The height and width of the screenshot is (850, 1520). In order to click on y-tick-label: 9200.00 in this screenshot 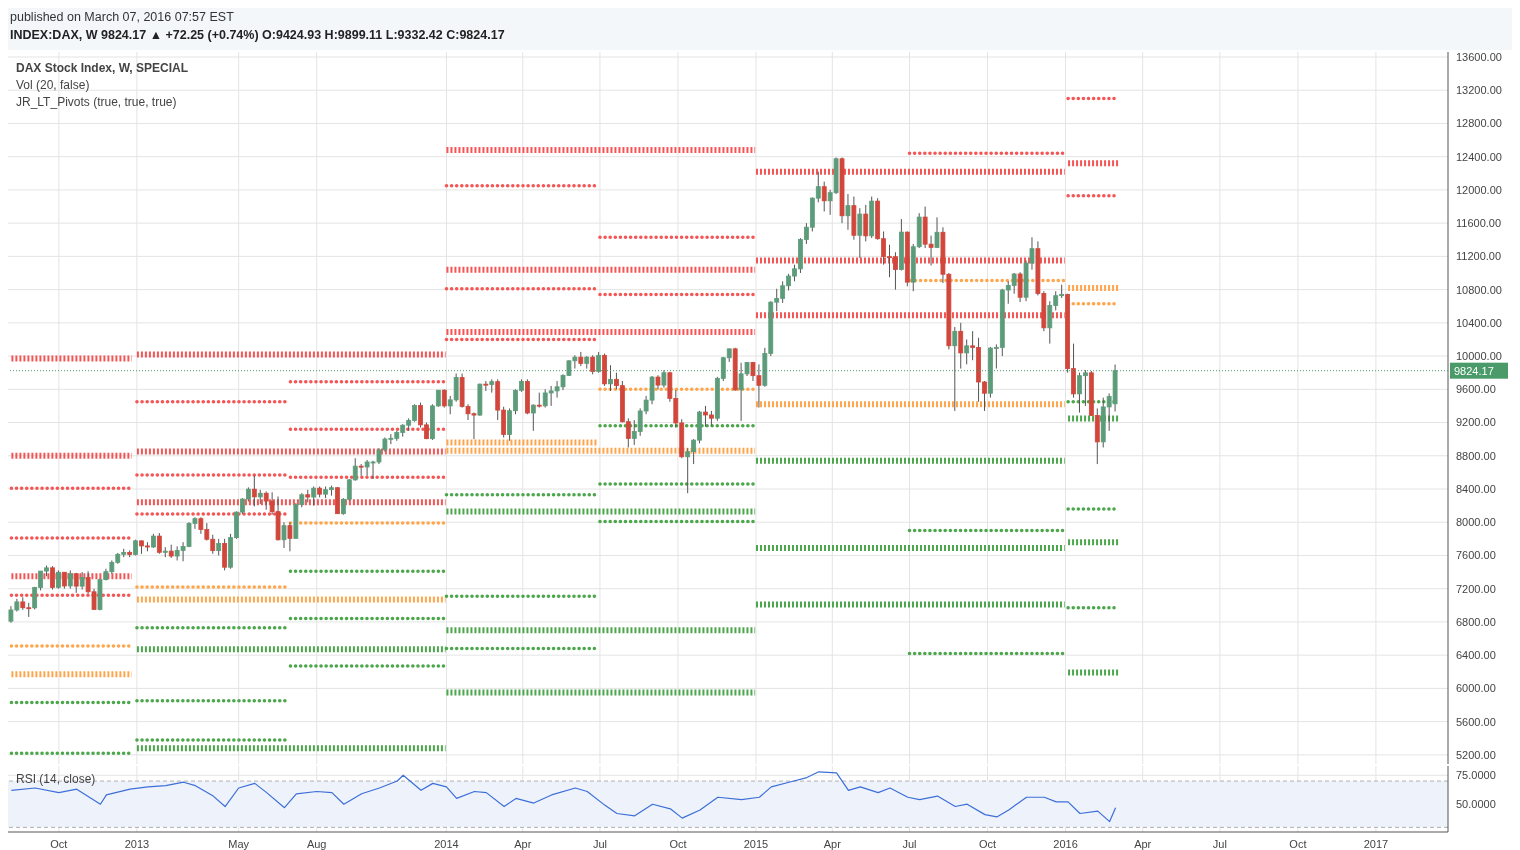, I will do `click(1476, 422)`.